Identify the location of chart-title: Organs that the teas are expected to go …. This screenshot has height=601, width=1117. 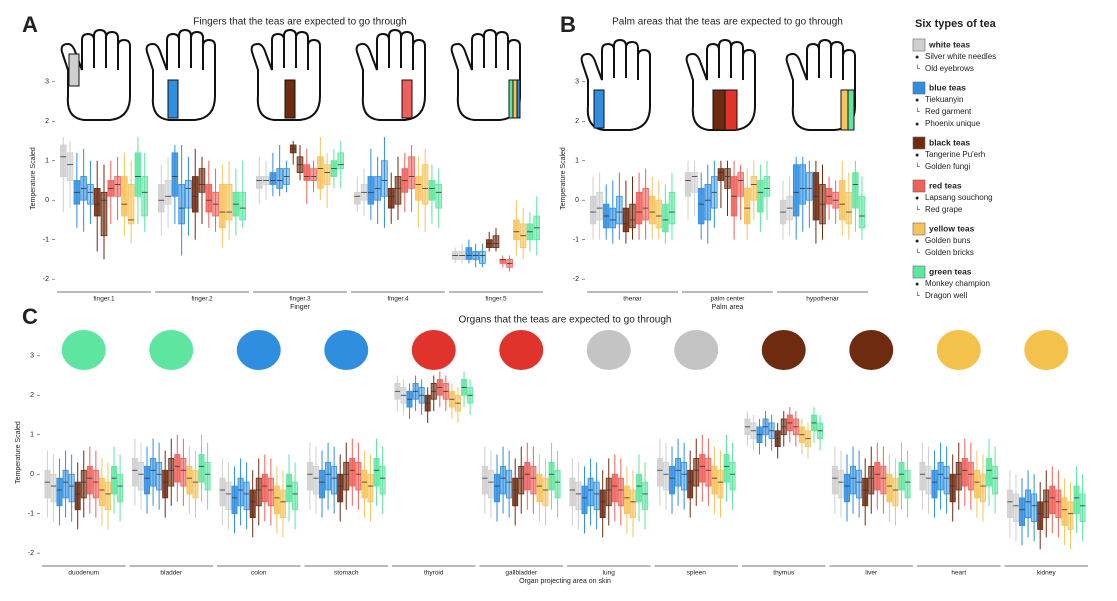
(565, 320).